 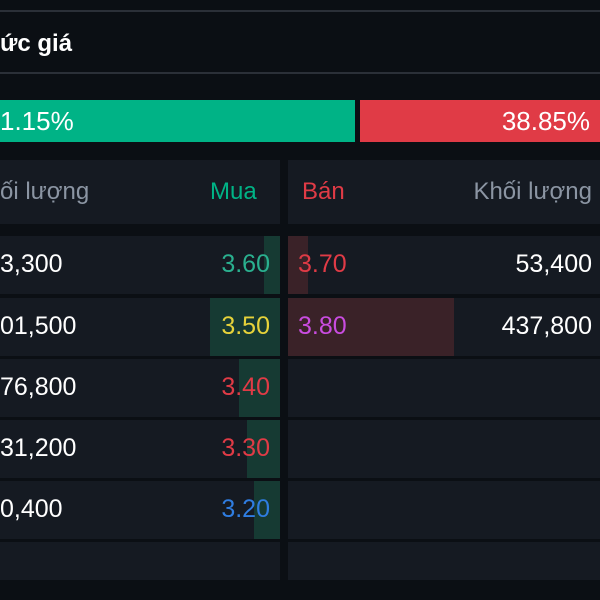 What do you see at coordinates (45, 191) in the screenshot?
I see `bid-volume-header: ối lượng` at bounding box center [45, 191].